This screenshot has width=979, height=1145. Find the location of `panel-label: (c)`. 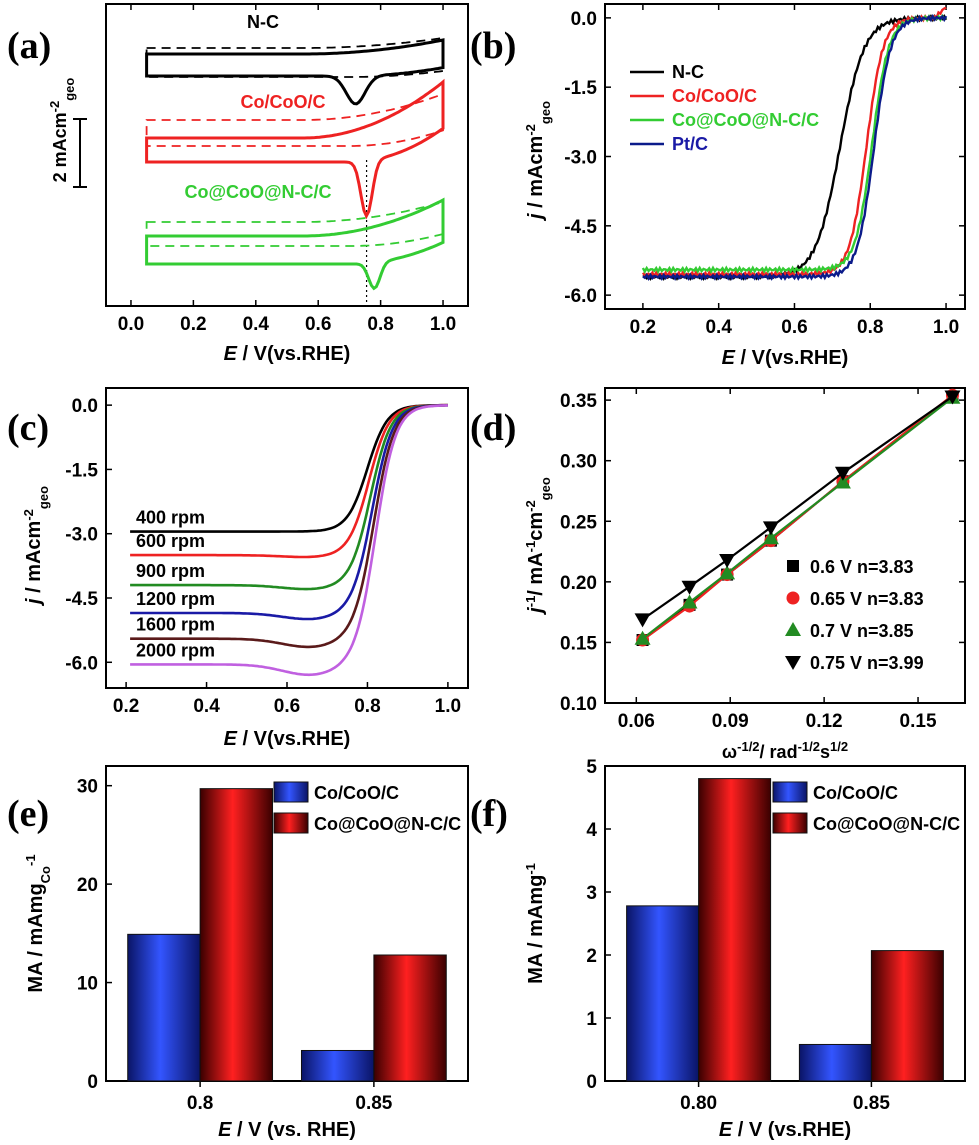

panel-label: (c) is located at coordinates (28, 428).